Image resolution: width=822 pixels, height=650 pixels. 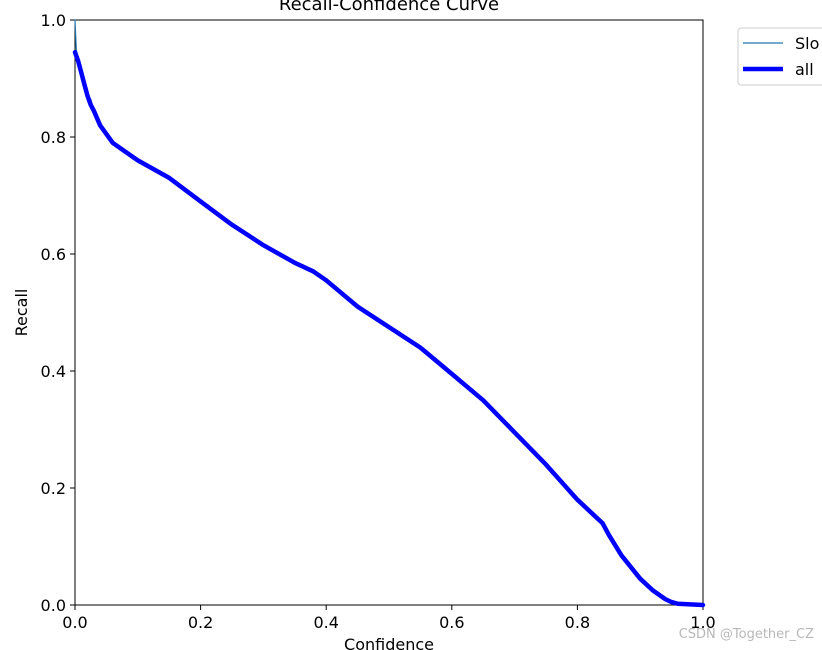 I want to click on x-tick-label: 0.8, so click(x=577, y=622).